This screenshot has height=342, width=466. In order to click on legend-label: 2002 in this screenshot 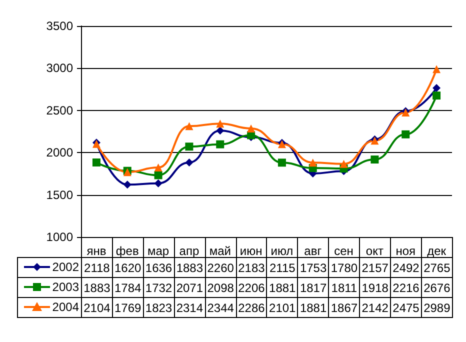, I will do `click(65, 267)`.